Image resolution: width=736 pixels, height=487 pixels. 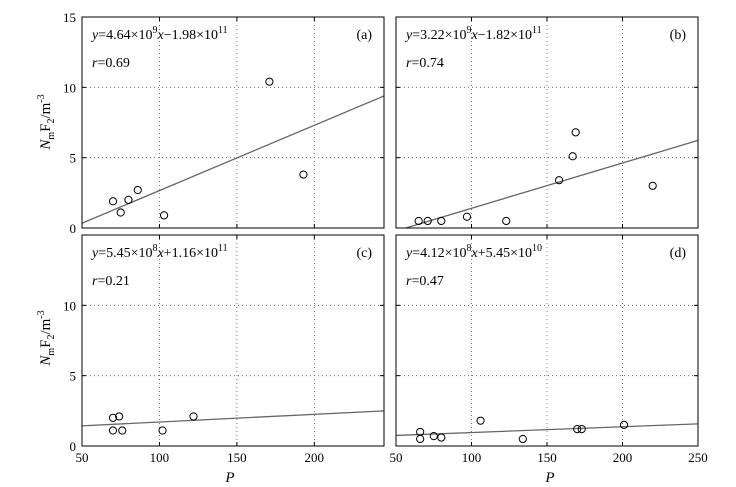 What do you see at coordinates (678, 253) in the screenshot?
I see `panel-label: (d)` at bounding box center [678, 253].